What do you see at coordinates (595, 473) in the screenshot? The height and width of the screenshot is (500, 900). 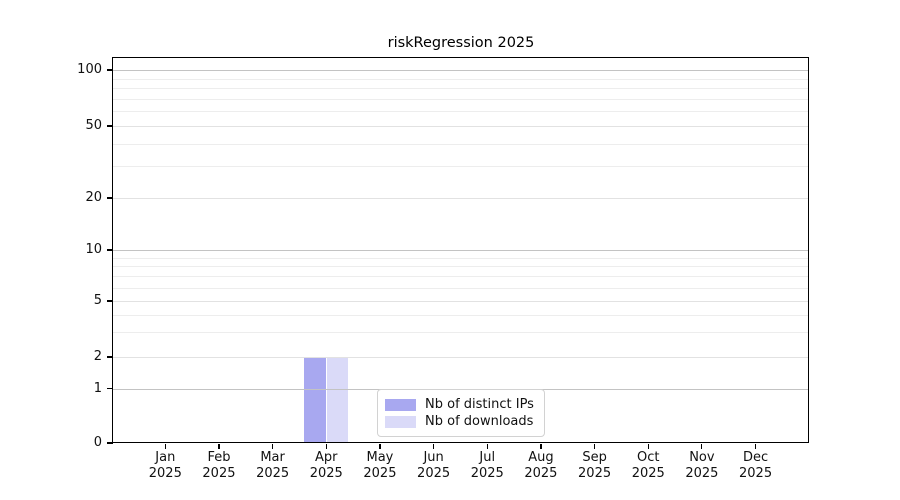 I see `x-tick-label-year-sep: 2025` at bounding box center [595, 473].